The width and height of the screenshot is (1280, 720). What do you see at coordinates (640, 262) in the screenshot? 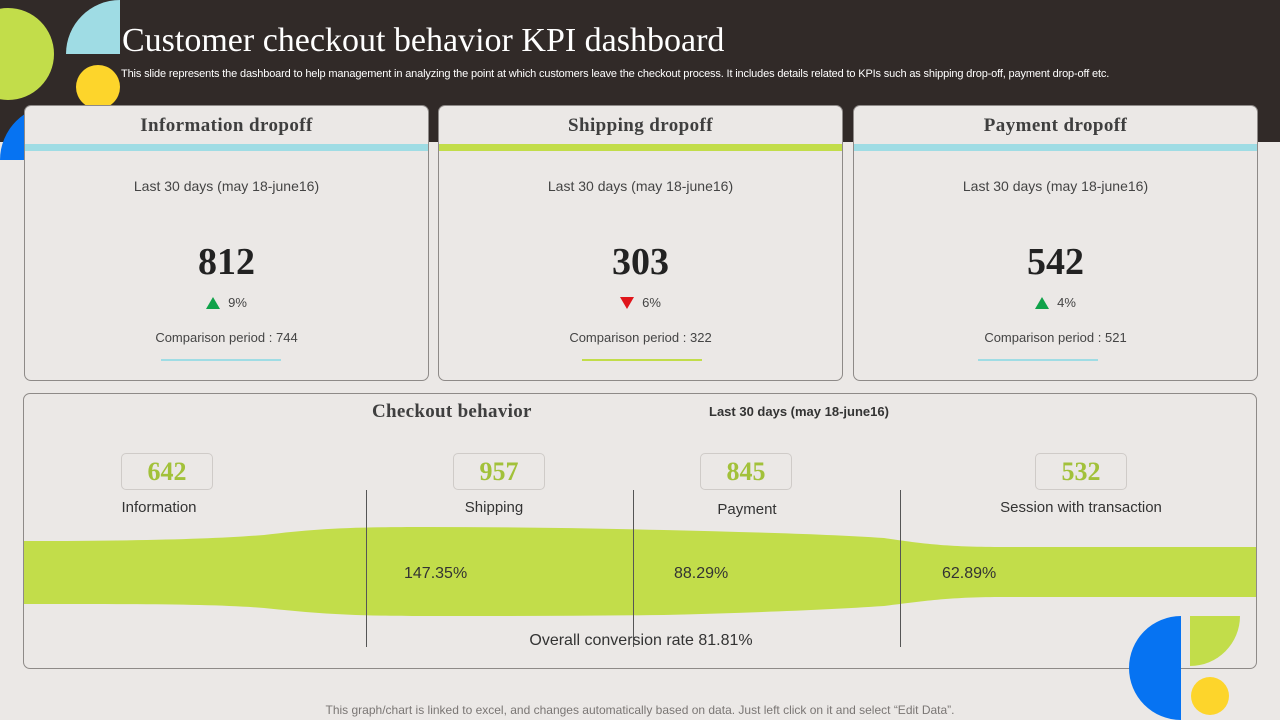
I see `kpi-value: 303` at bounding box center [640, 262].